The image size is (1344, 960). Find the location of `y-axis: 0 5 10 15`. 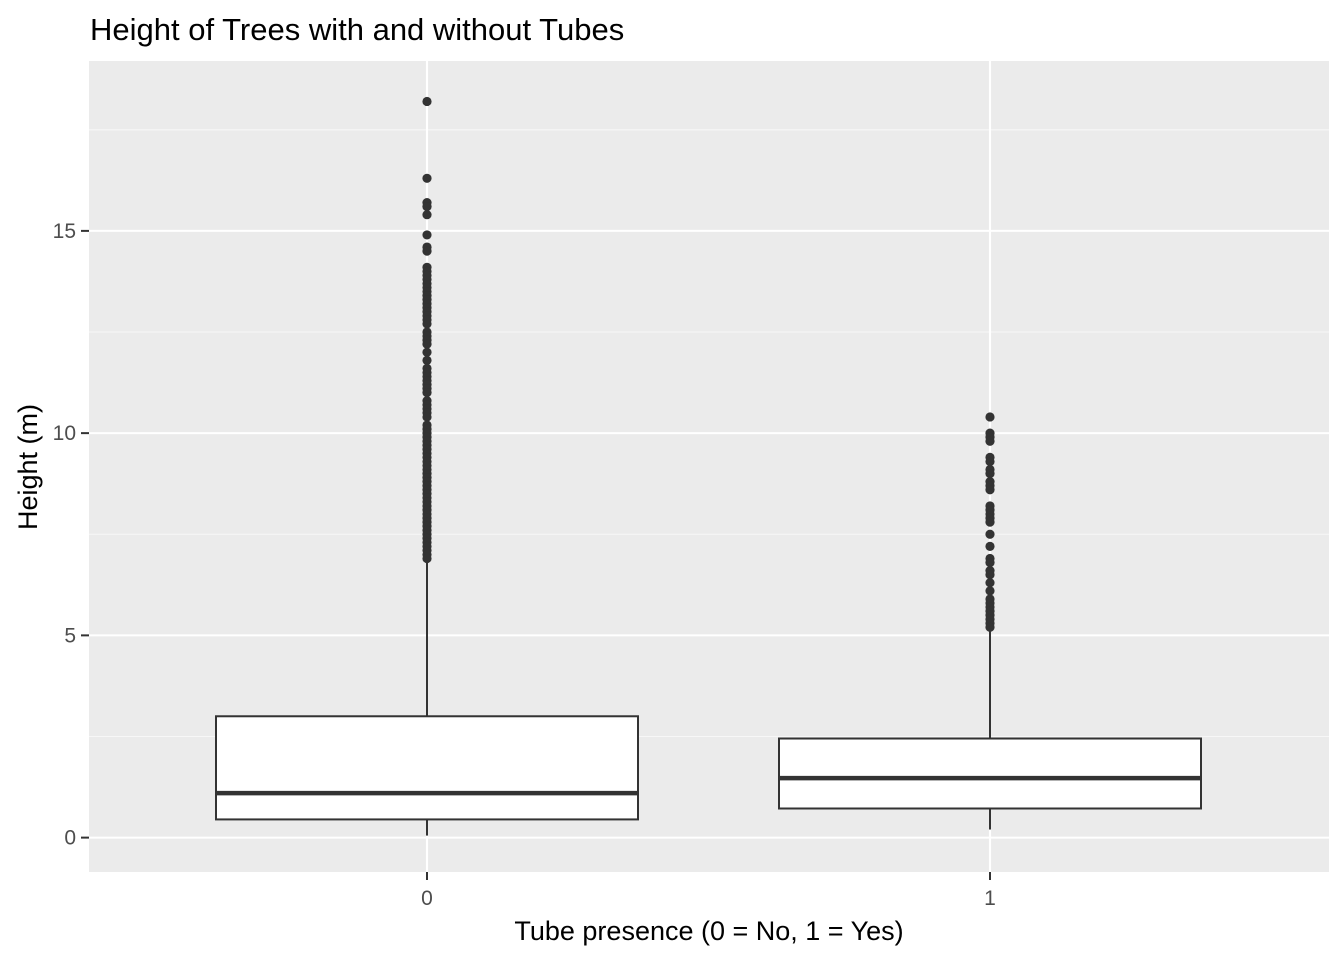

y-axis: 0 5 10 15 is located at coordinates (71, 535).